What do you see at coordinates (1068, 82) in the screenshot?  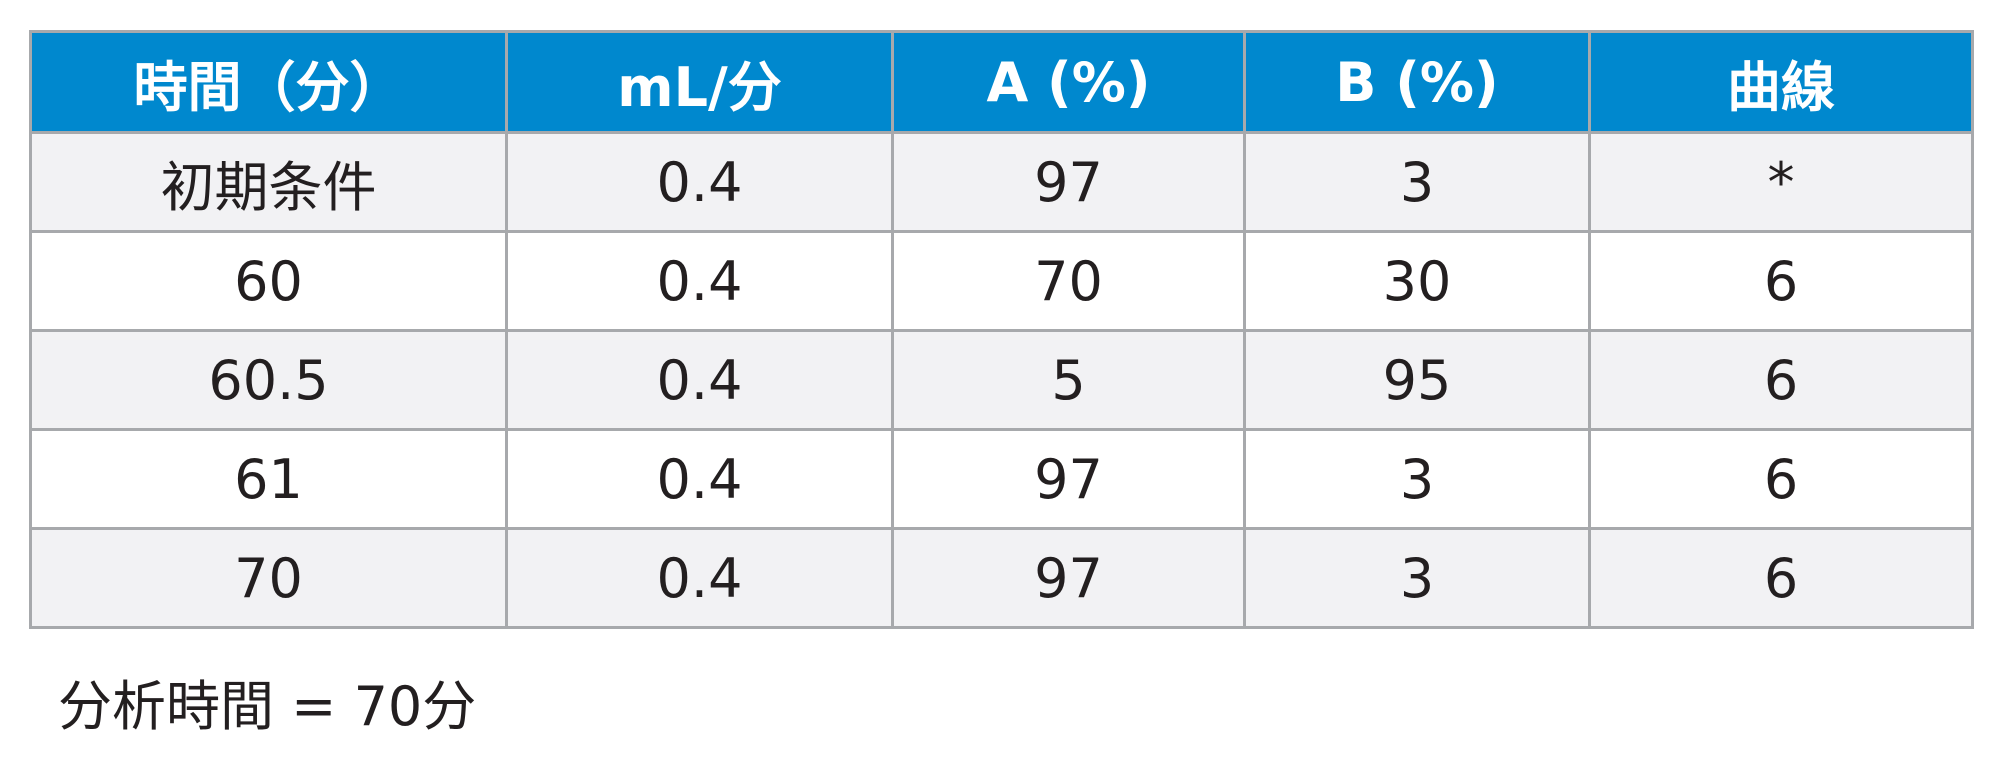 I see `header-solvent-a: A (%)` at bounding box center [1068, 82].